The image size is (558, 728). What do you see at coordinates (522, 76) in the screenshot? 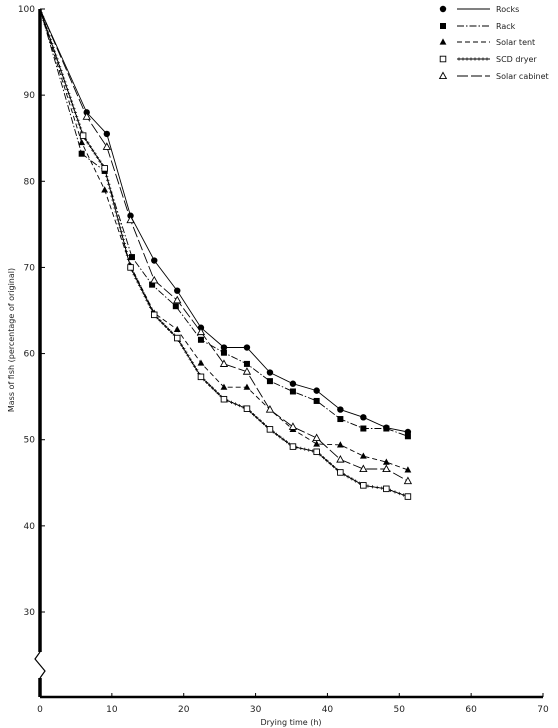
I see `legend-label-4: Solar cabinet` at bounding box center [522, 76].